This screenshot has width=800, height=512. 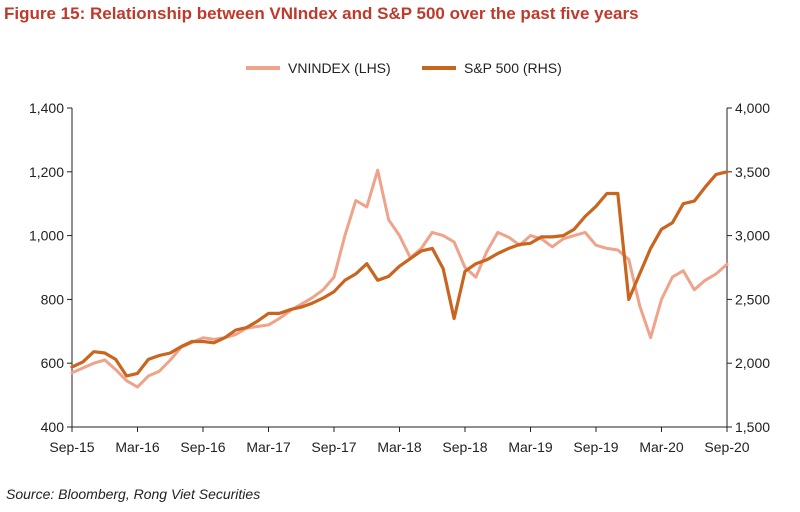 What do you see at coordinates (752, 299) in the screenshot?
I see `right-tick-label: 2,500` at bounding box center [752, 299].